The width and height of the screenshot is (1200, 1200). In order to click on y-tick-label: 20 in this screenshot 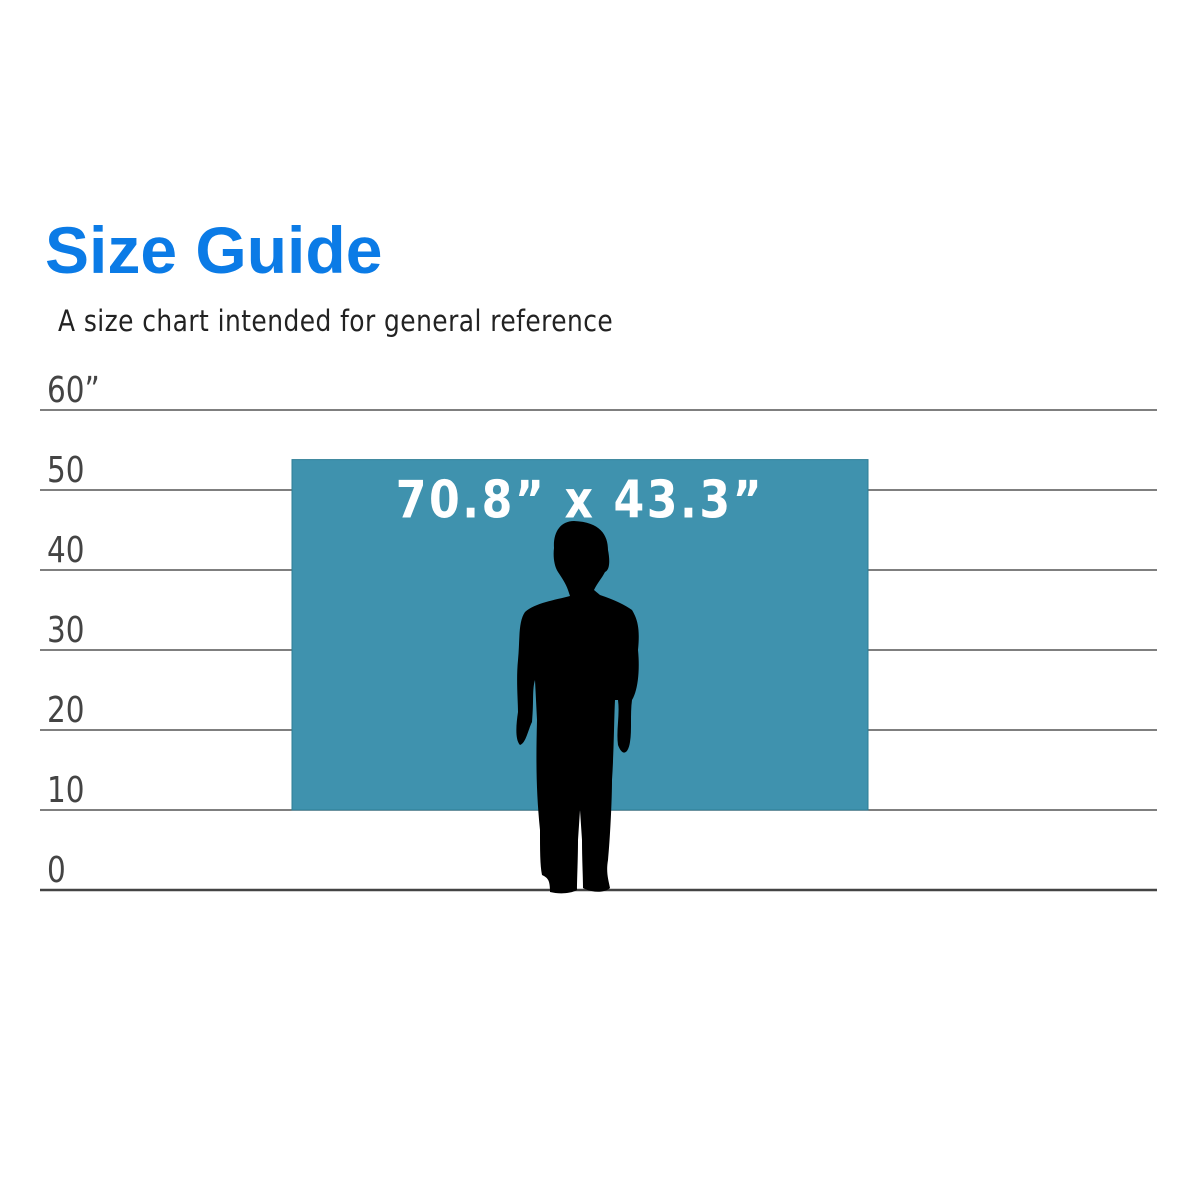, I will do `click(66, 709)`.